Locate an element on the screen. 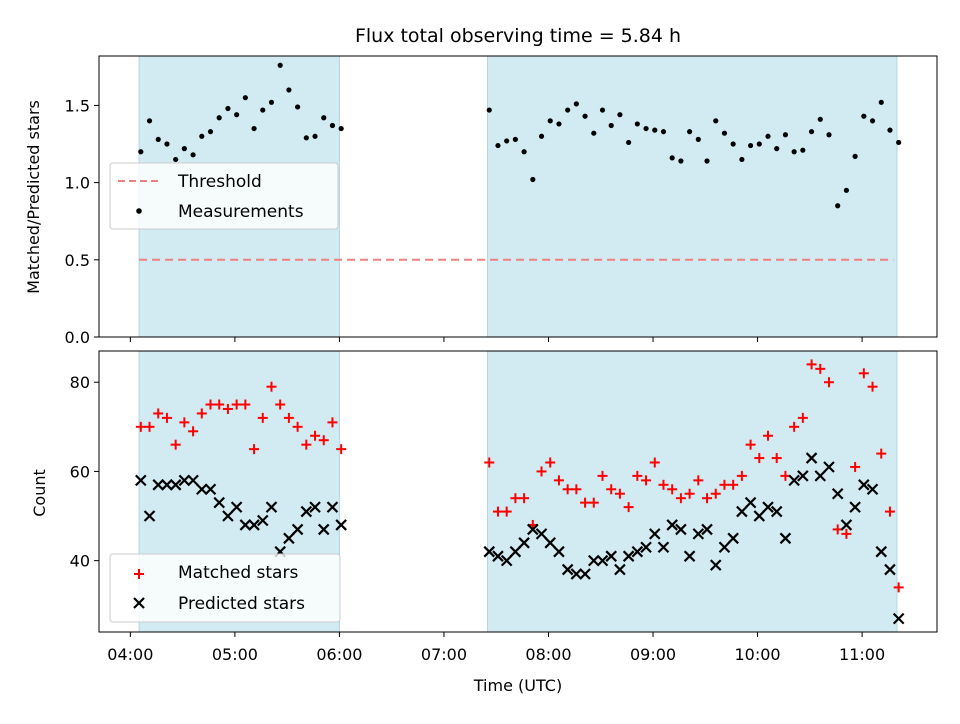 This screenshot has width=960, height=724. ratio-y-label: Matched/Predicted stars is located at coordinates (33, 197).